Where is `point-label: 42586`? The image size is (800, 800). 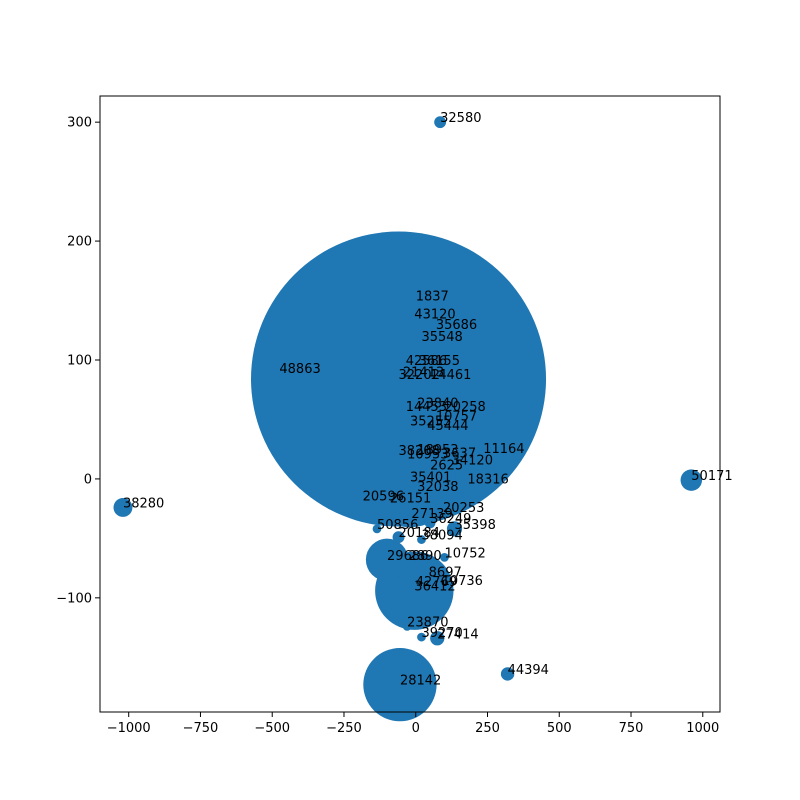 point-label: 42586 is located at coordinates (426, 361).